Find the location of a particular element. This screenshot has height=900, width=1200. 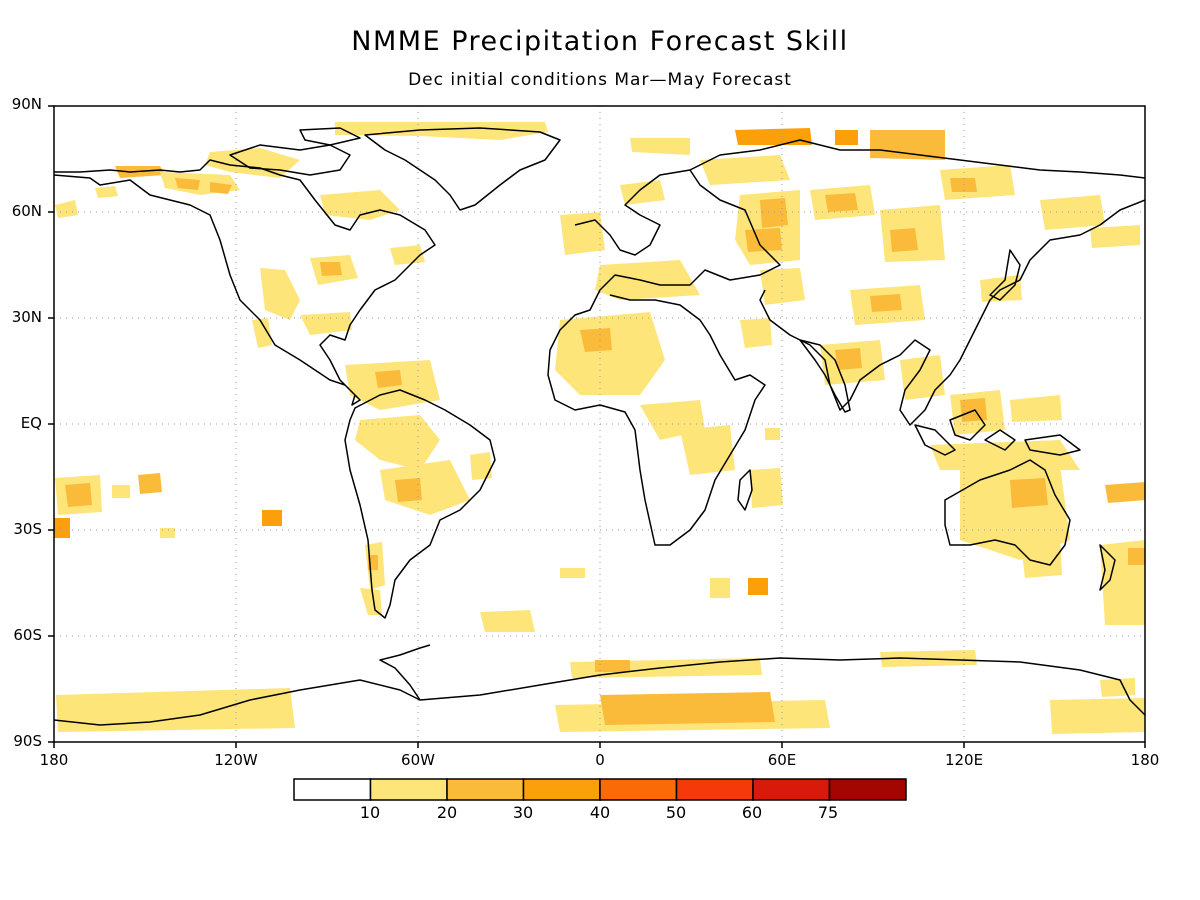

lon-label-60e: 60E is located at coordinates (782, 760).